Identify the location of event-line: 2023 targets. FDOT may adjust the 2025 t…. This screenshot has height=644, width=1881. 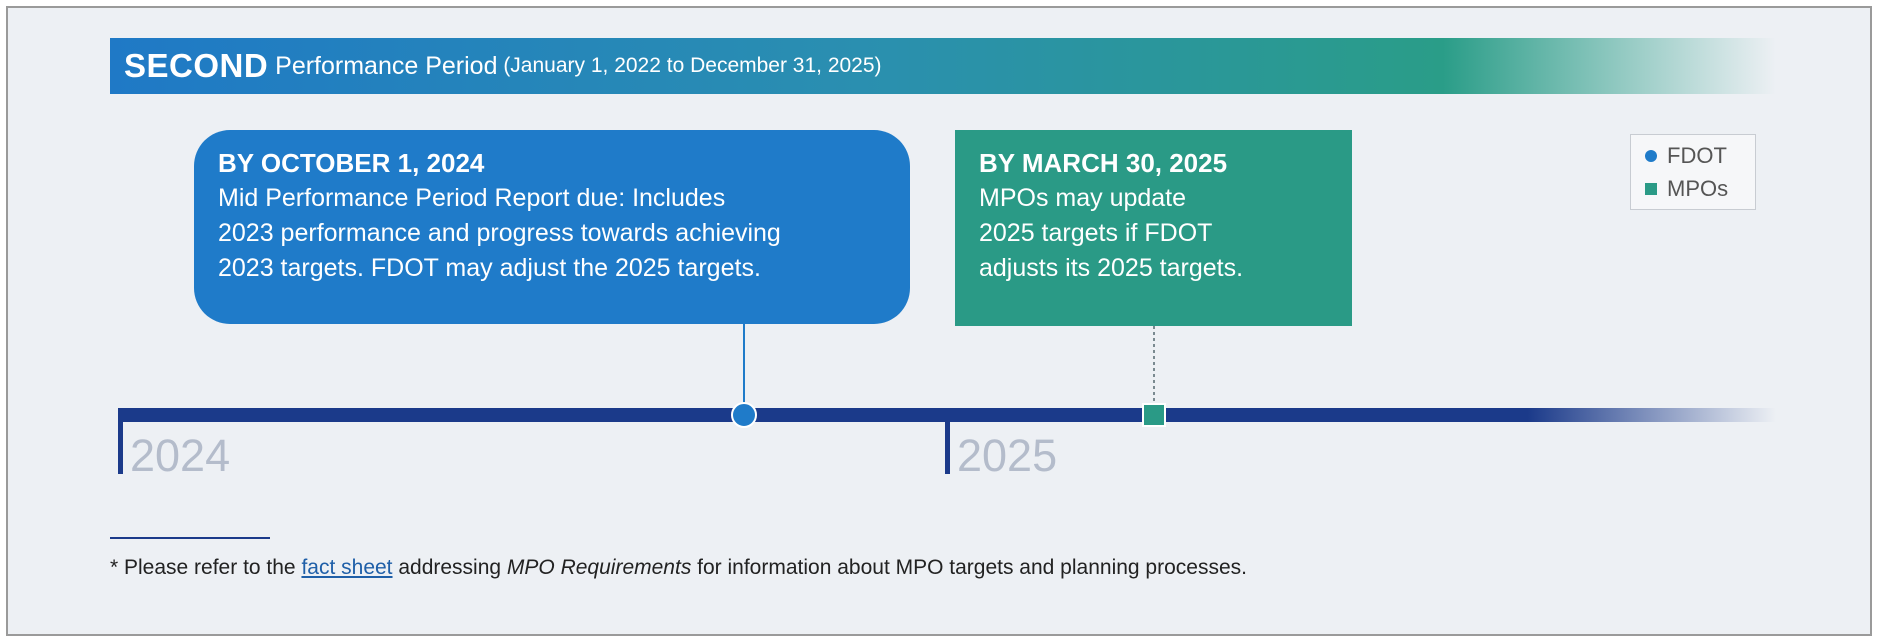
(489, 268).